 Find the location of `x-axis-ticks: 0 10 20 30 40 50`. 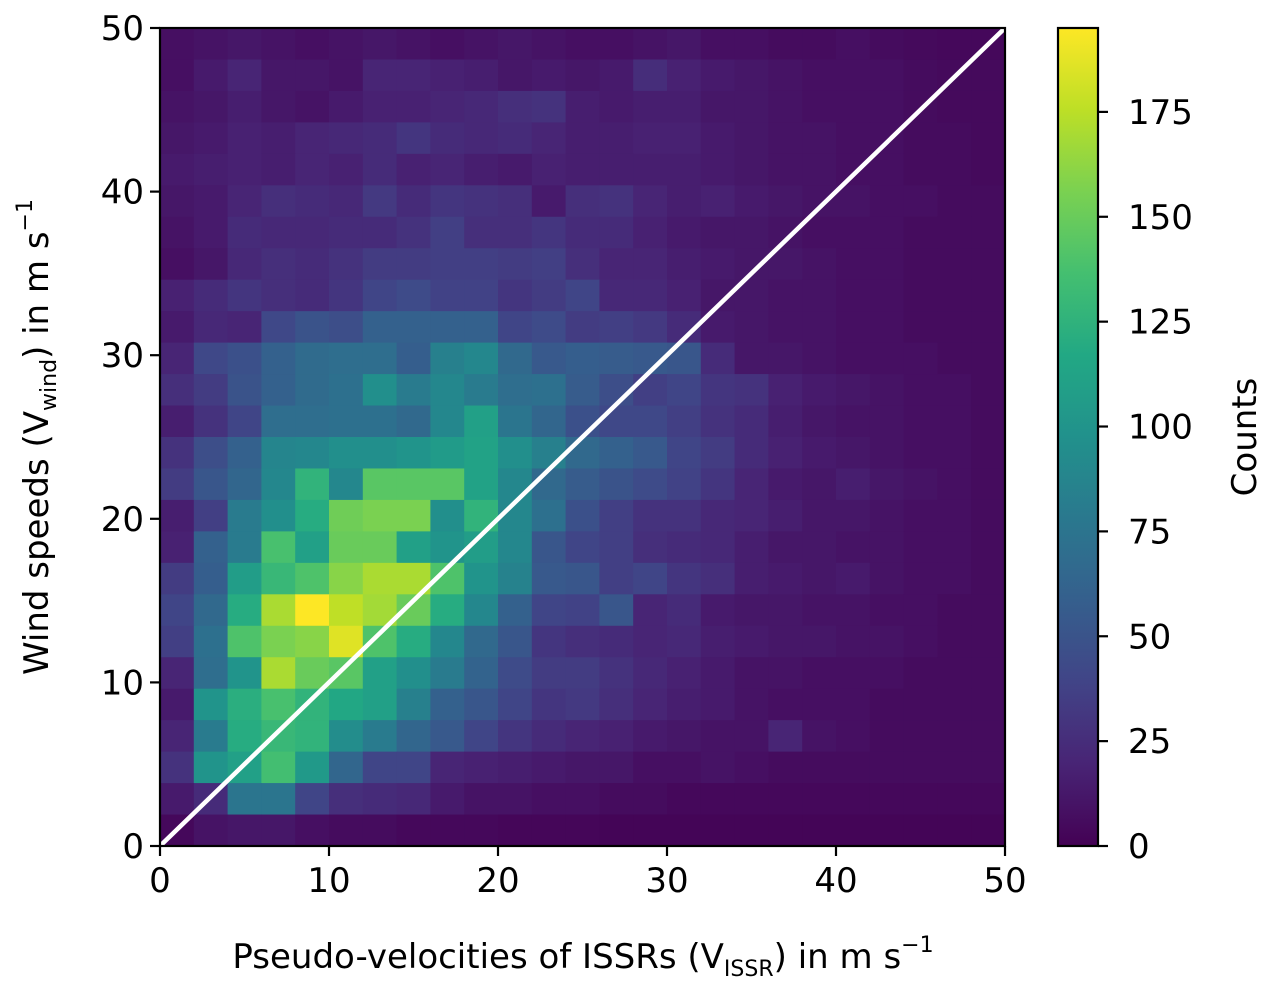

x-axis-ticks: 0 10 20 30 40 50 is located at coordinates (588, 873).